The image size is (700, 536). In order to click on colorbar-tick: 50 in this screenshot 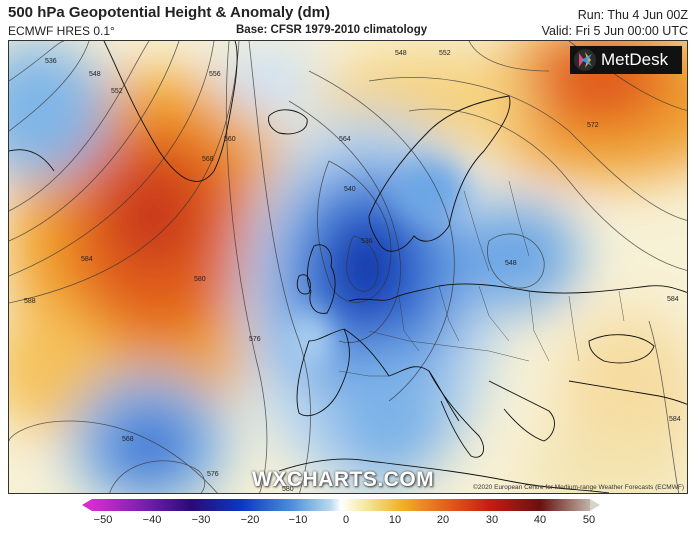, I will do `click(589, 520)`.